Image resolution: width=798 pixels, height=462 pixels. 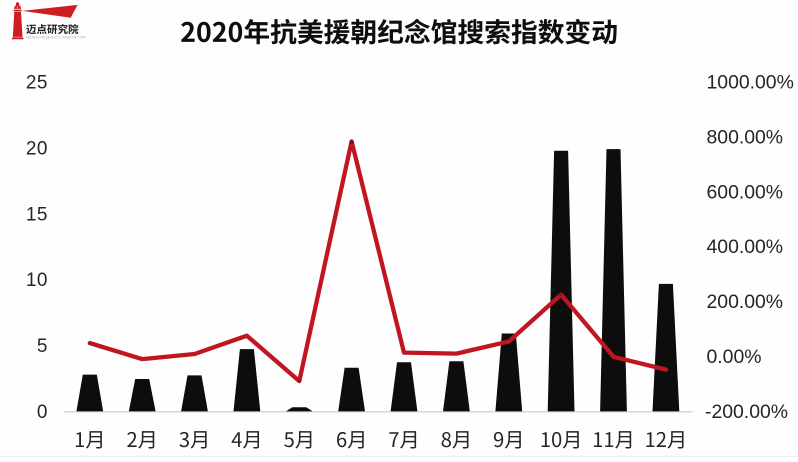 What do you see at coordinates (745, 138) in the screenshot?
I see `svg-text: 800.00%` at bounding box center [745, 138].